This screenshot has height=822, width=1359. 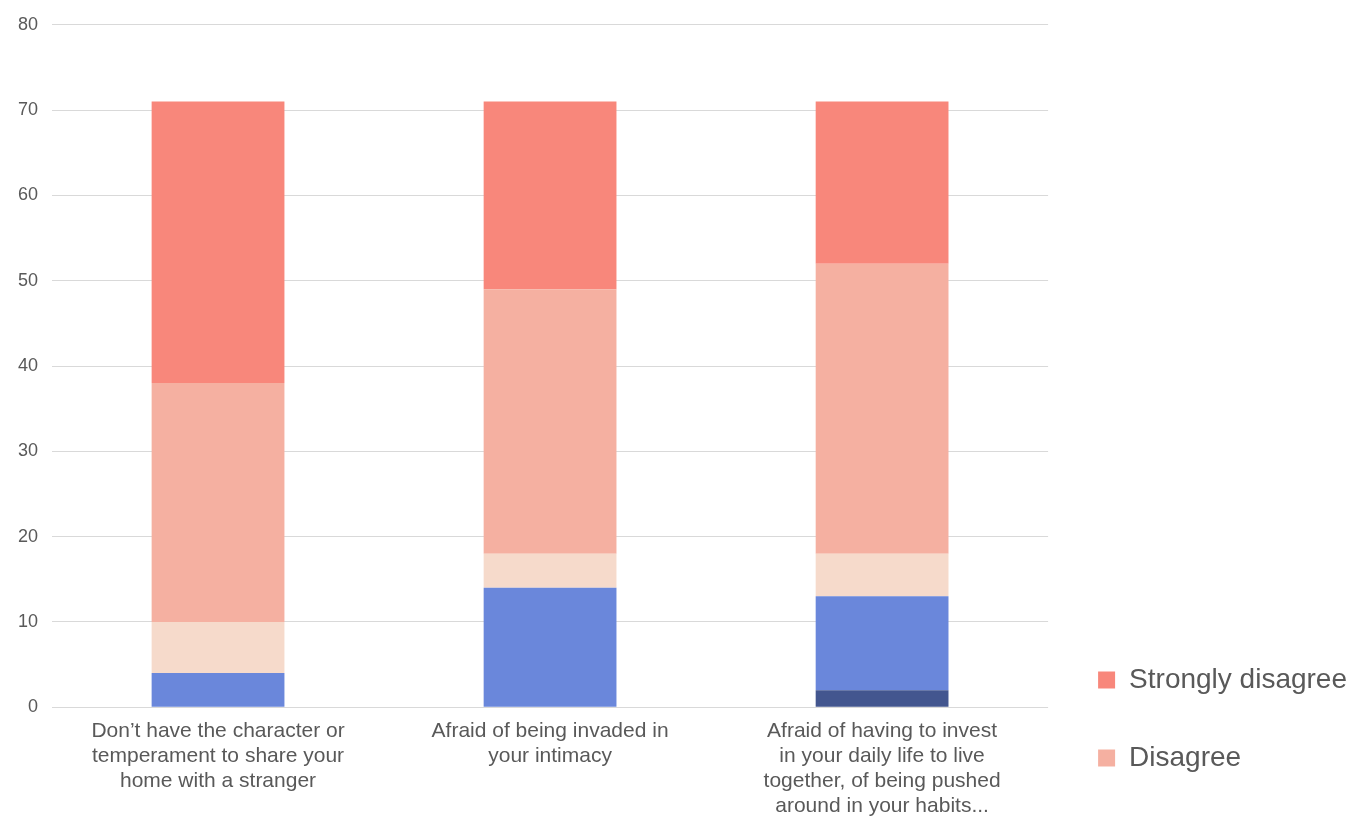 What do you see at coordinates (28, 279) in the screenshot?
I see `y-tick-label: 50` at bounding box center [28, 279].